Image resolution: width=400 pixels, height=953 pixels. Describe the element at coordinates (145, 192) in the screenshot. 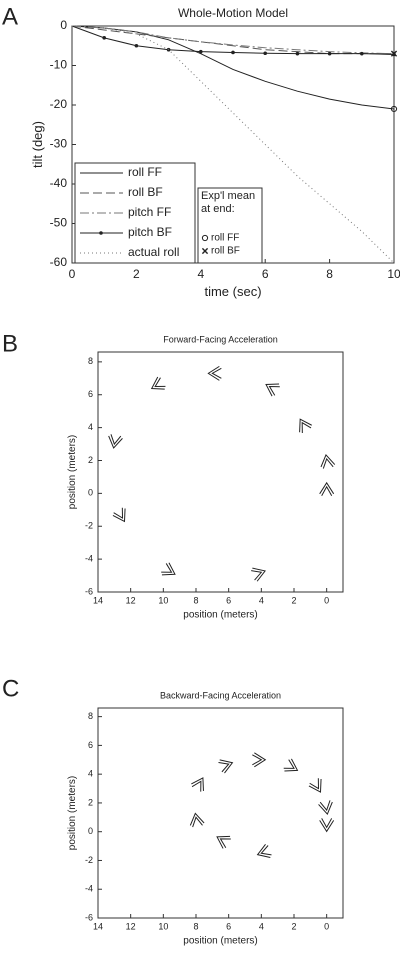

I see `legend-label: roll BF` at that location.